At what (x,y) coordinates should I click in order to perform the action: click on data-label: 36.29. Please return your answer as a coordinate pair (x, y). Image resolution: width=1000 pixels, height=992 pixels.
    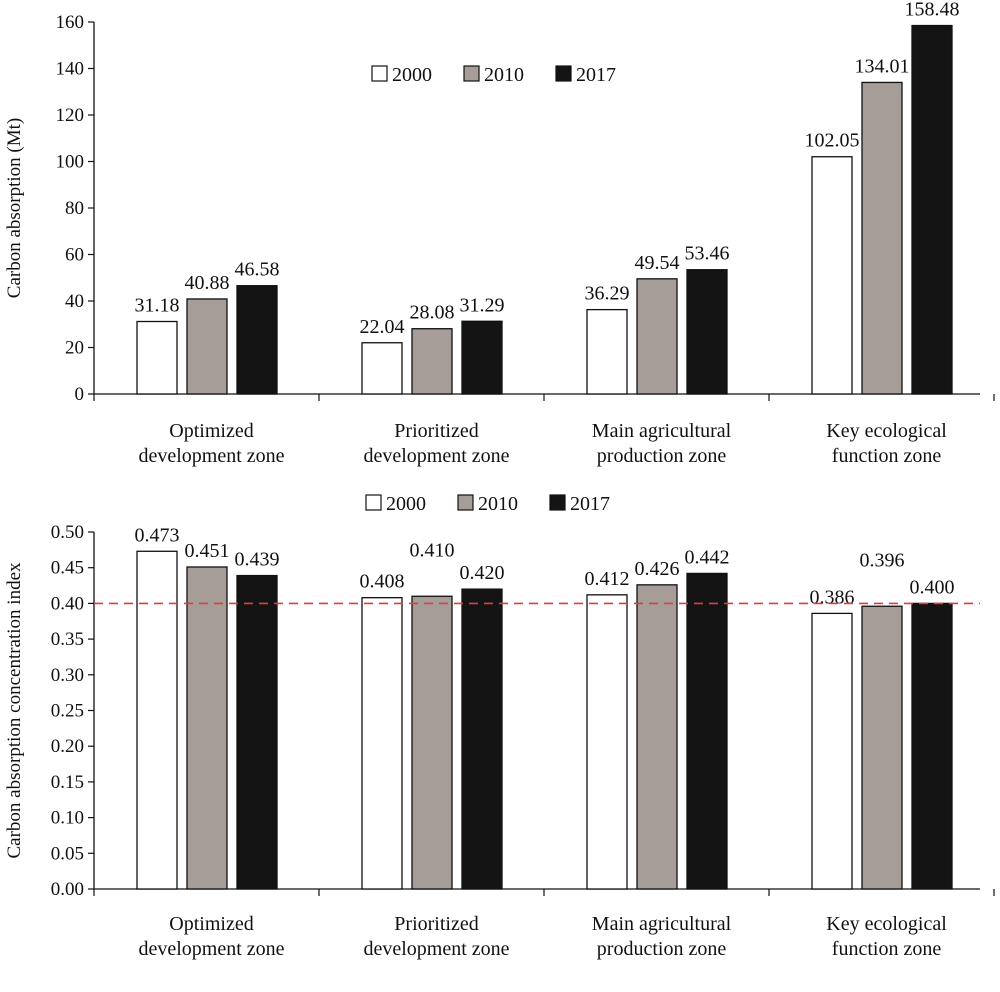
    Looking at the image, I should click on (607, 294).